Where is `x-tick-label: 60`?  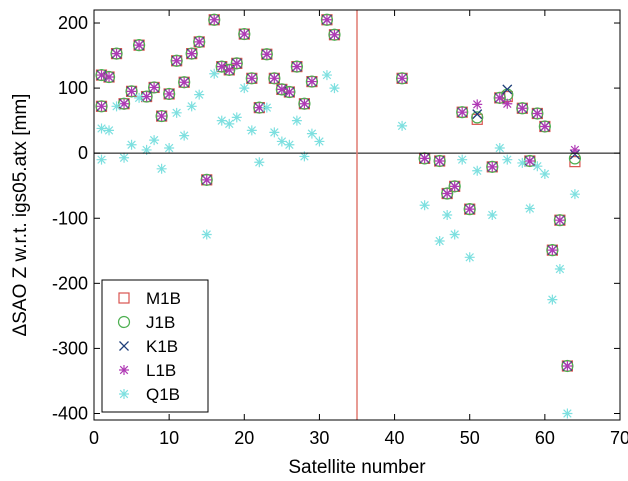
x-tick-label: 60 is located at coordinates (545, 438).